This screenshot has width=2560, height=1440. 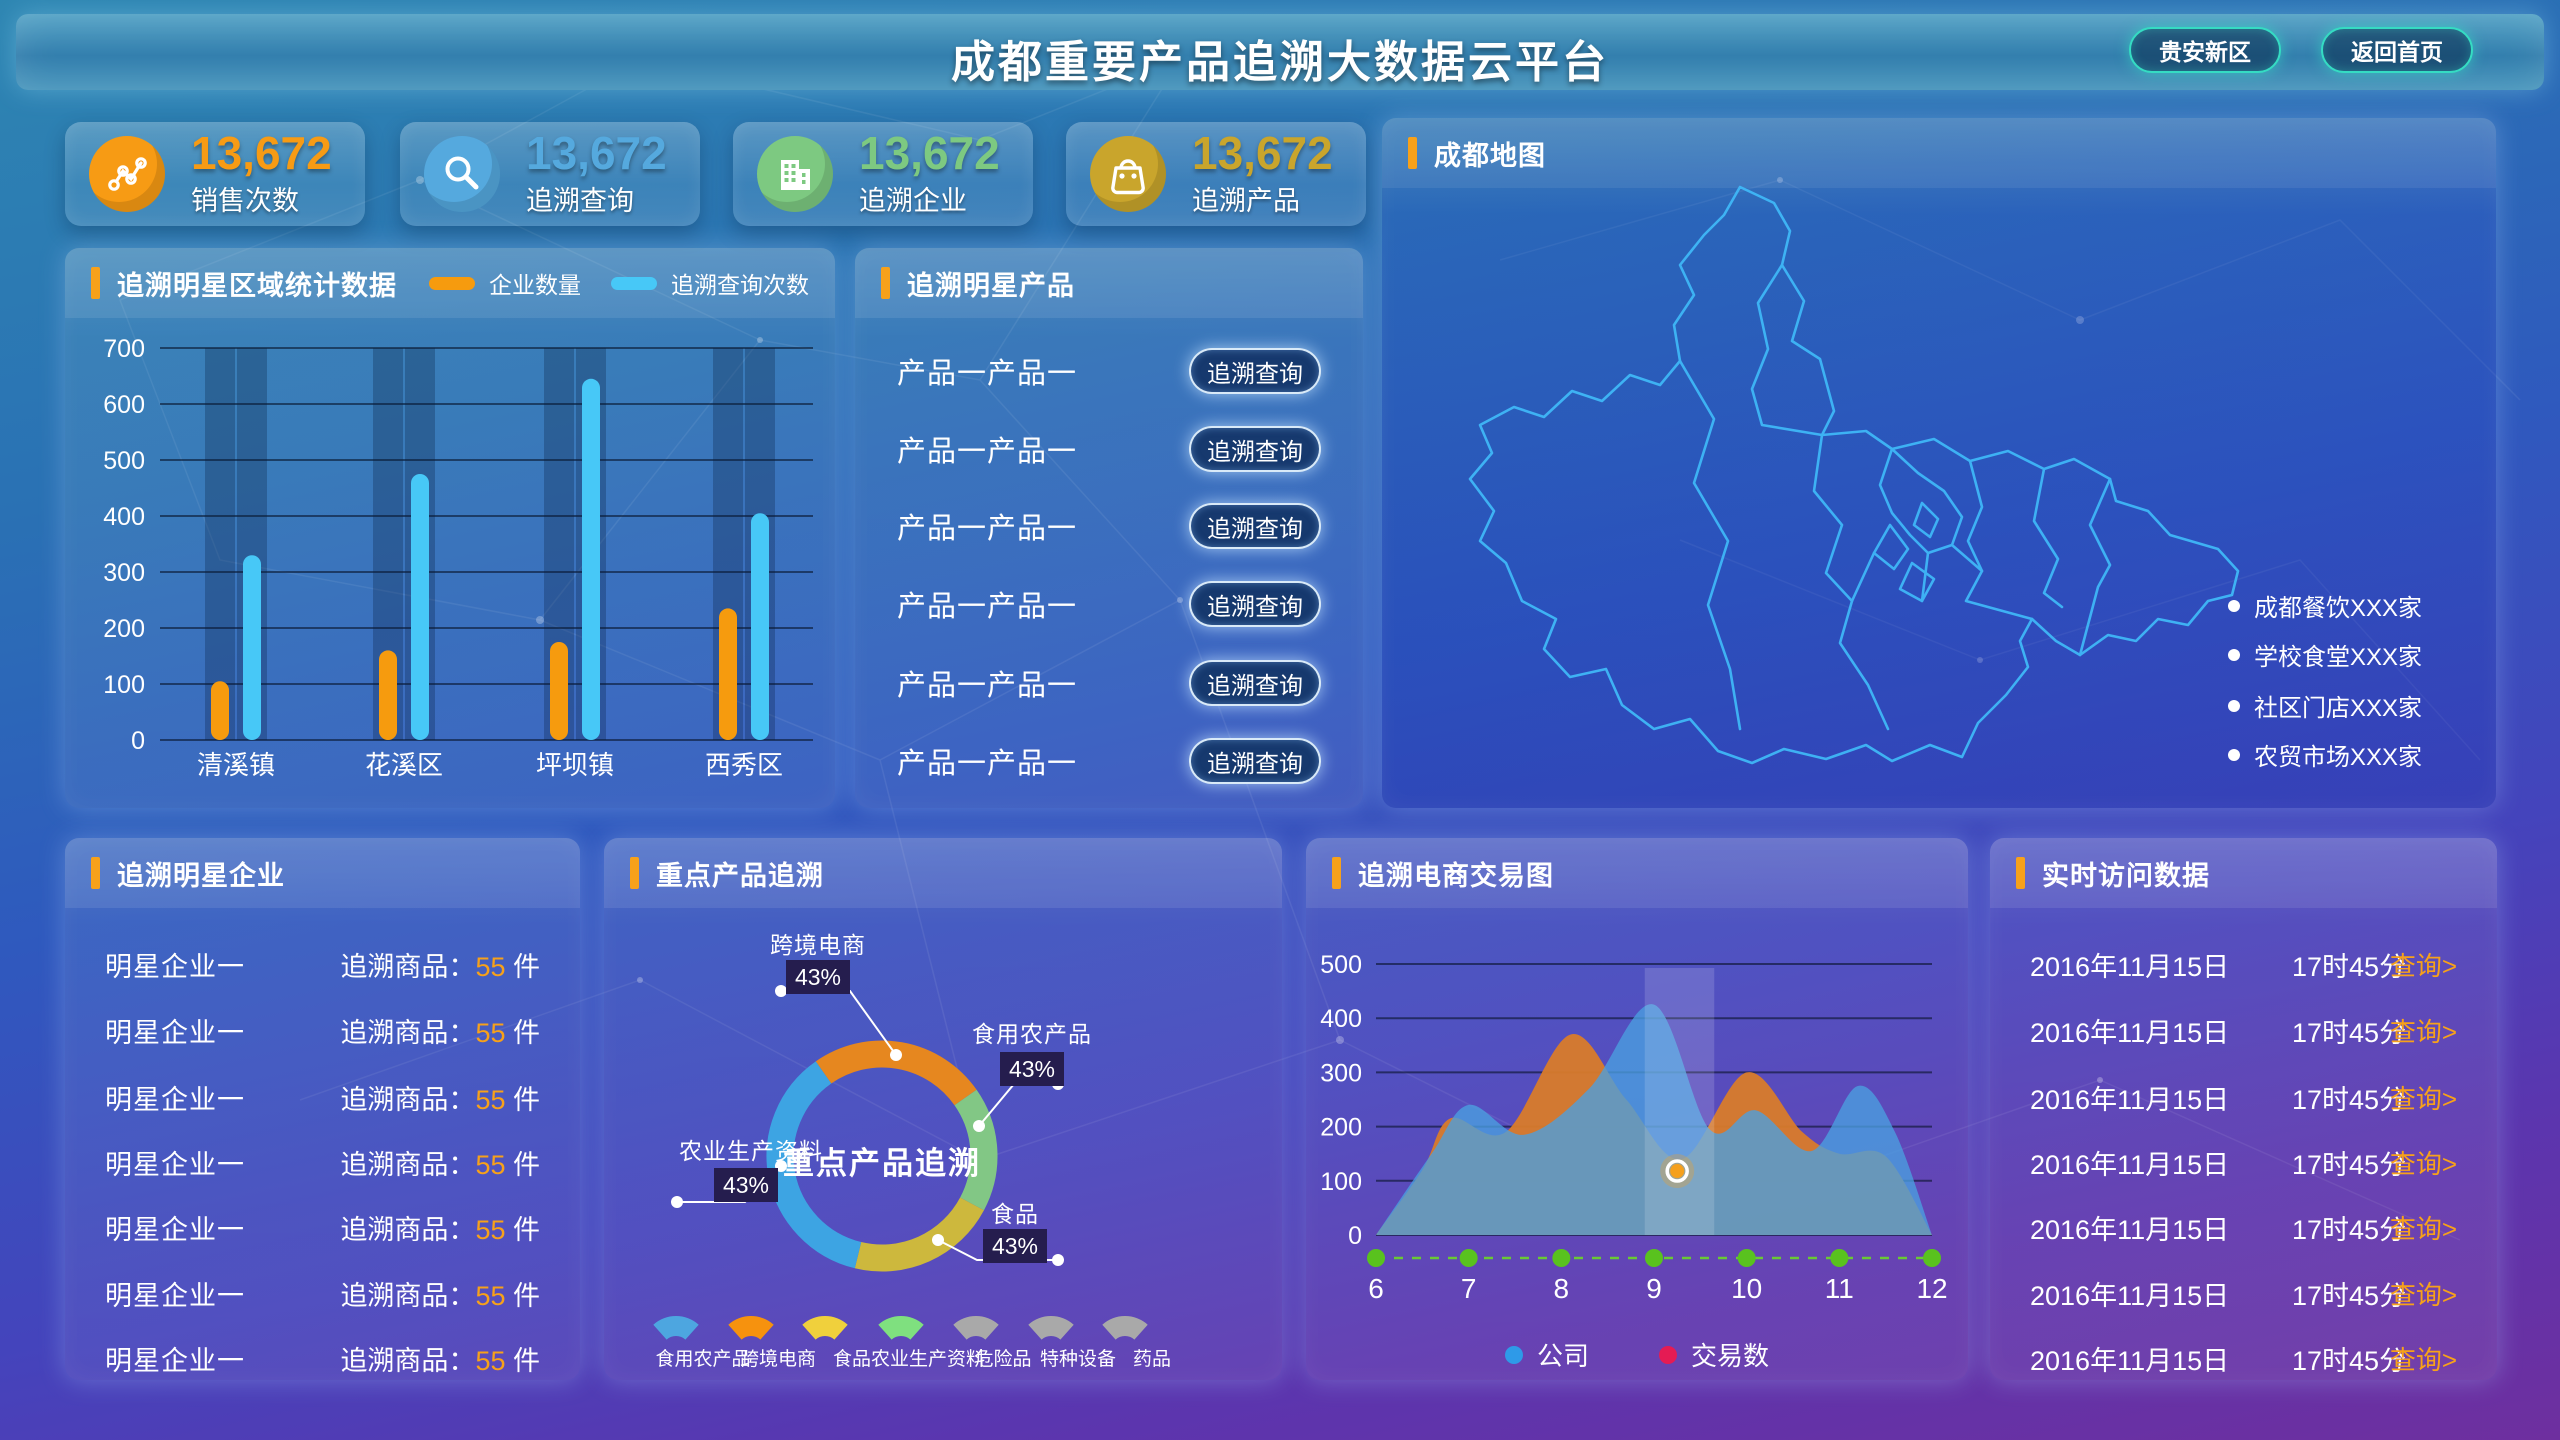 I want to click on map-legend-label: 农贸市场XXX家, so click(x=2338, y=757).